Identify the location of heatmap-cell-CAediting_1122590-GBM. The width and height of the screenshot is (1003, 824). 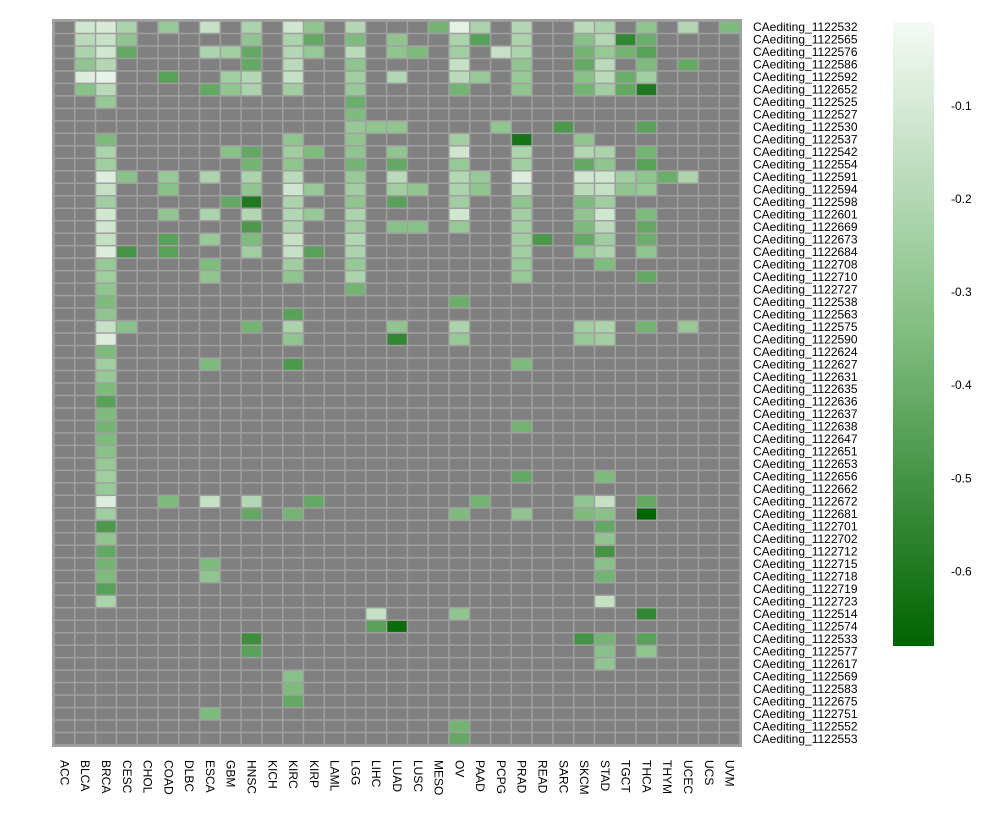
(231, 339).